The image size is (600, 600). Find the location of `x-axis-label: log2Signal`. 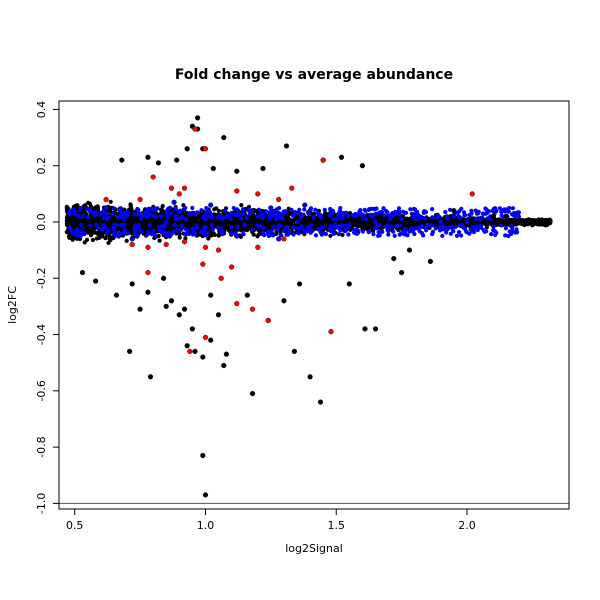

x-axis-label: log2Signal is located at coordinates (314, 548).